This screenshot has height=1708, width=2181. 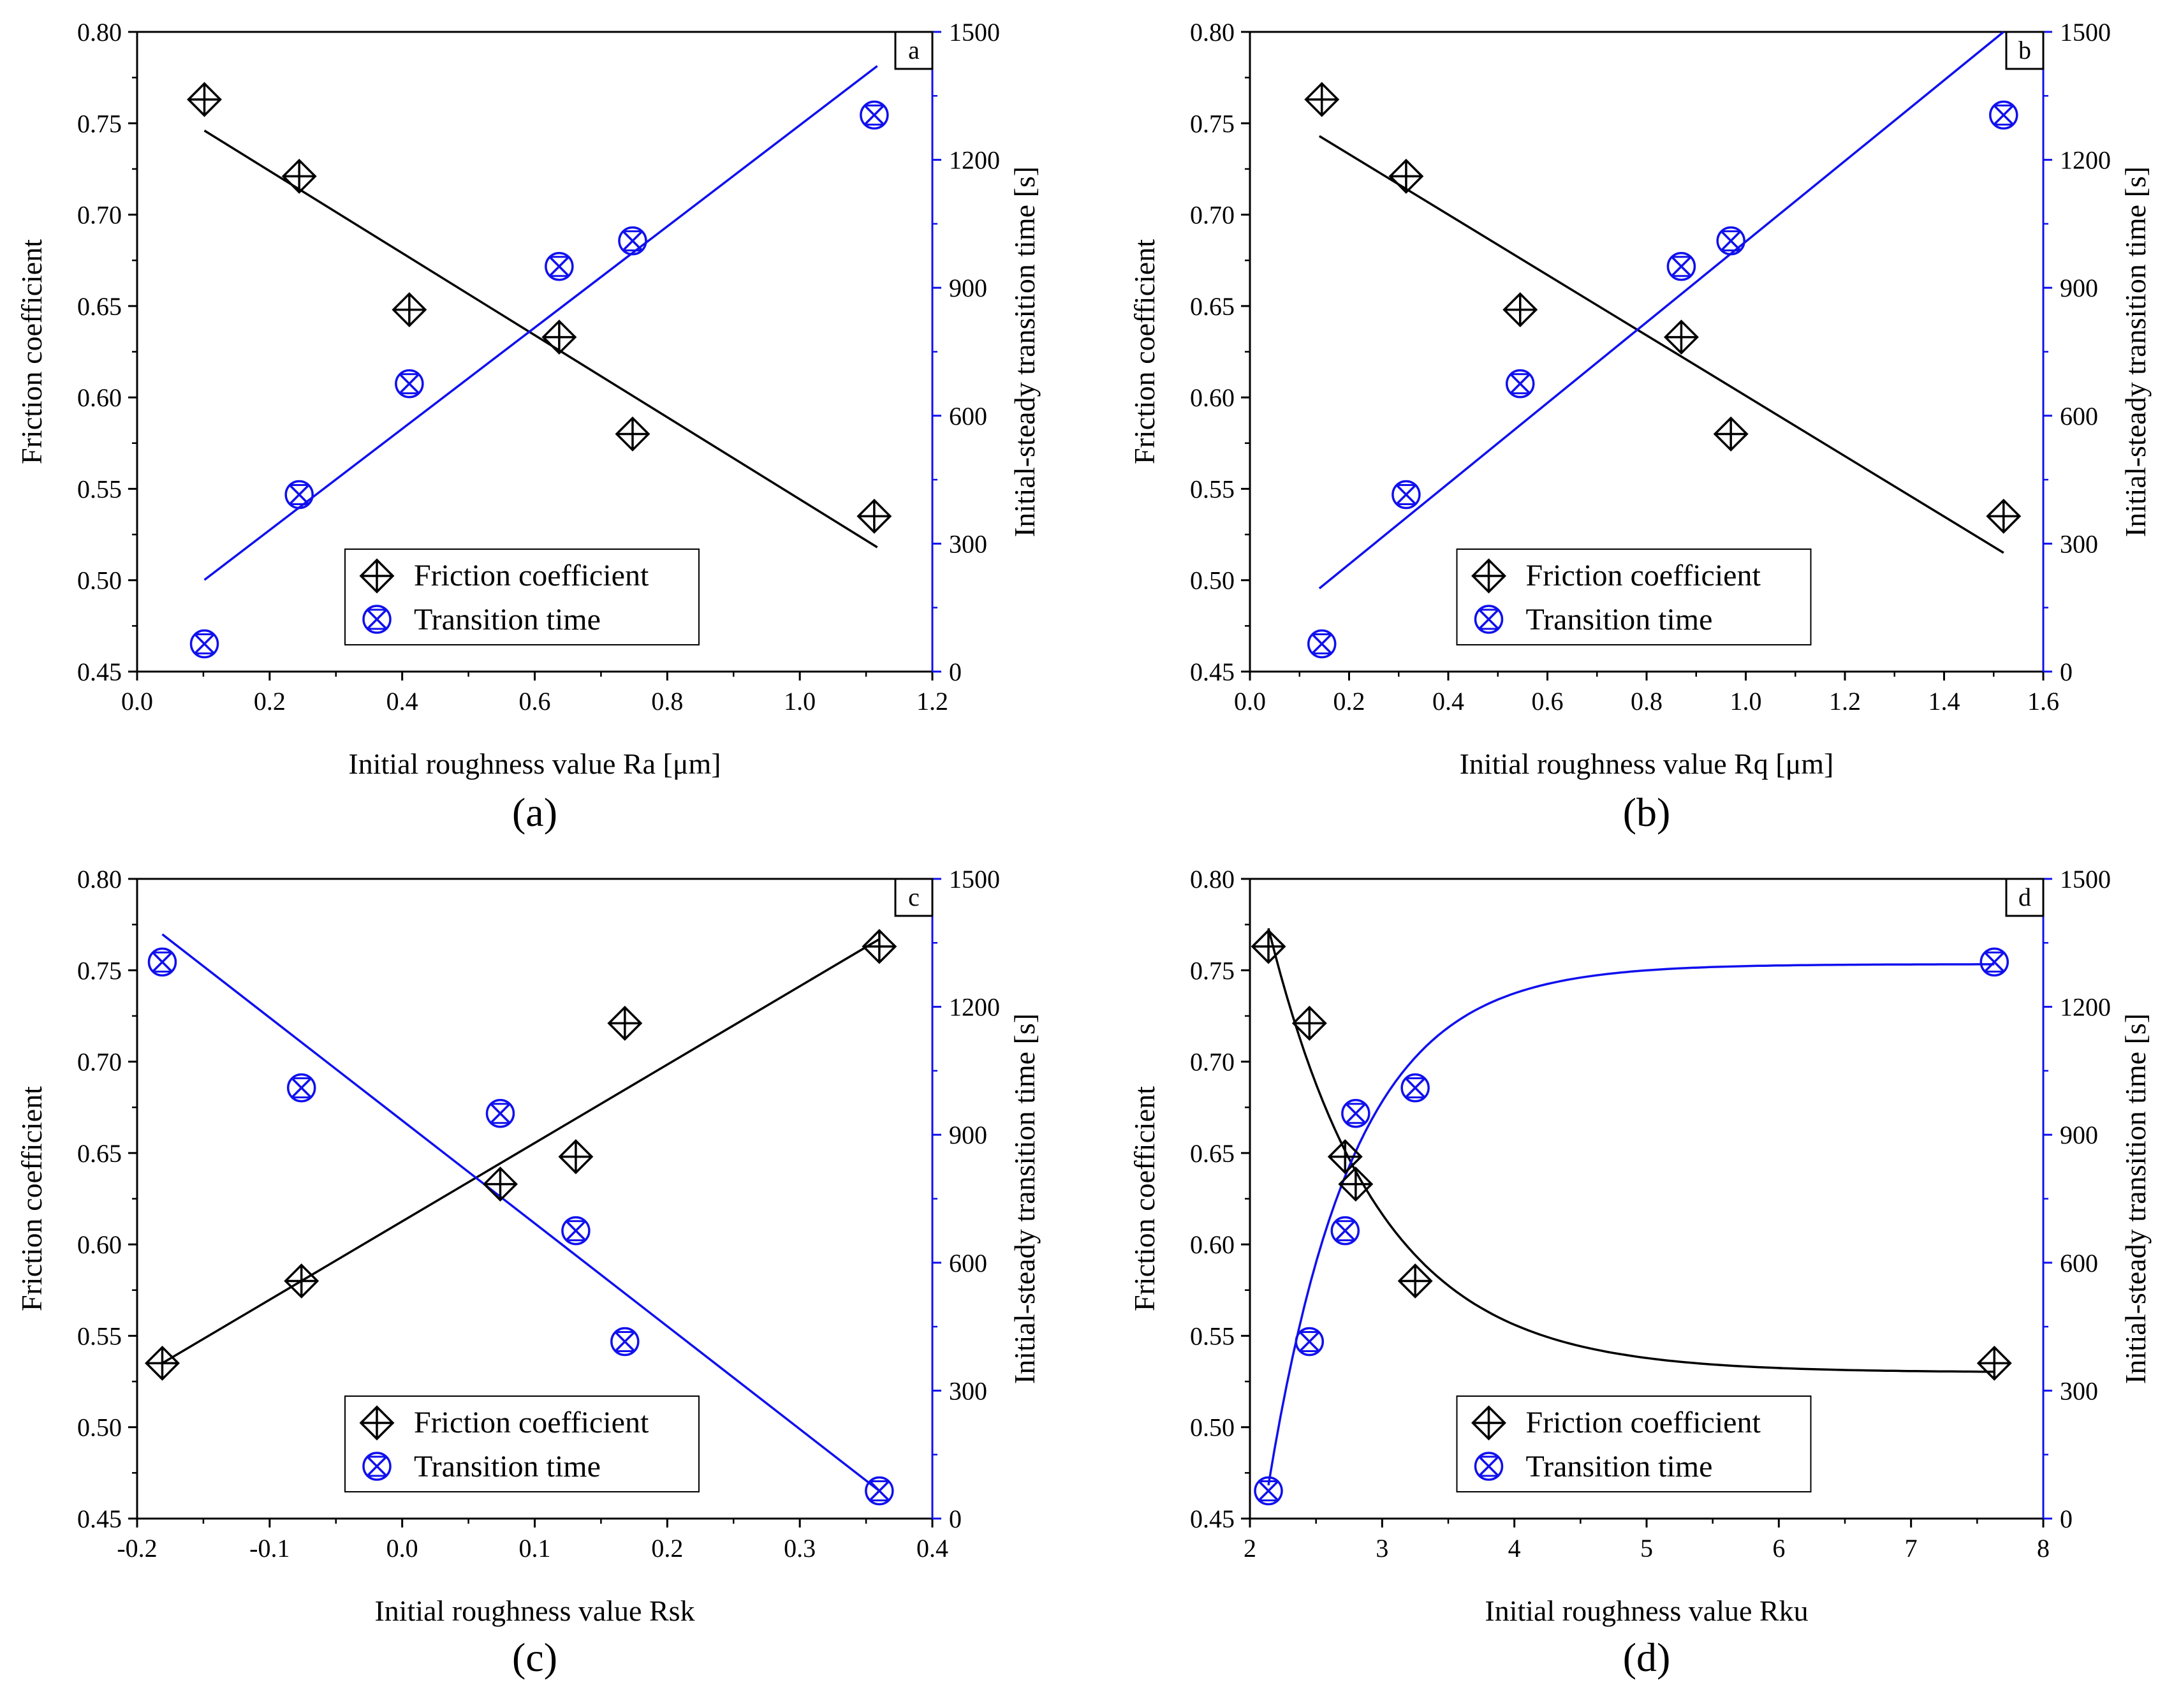 What do you see at coordinates (99, 397) in the screenshot?
I see `y-tick-label: 0.60` at bounding box center [99, 397].